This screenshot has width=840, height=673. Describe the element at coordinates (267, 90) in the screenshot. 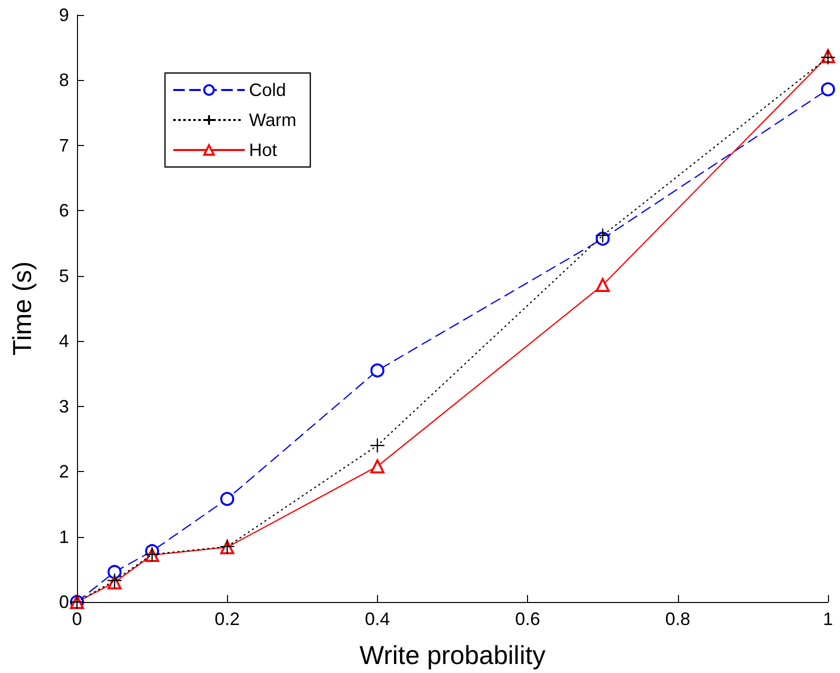

I see `legend-label: Cold` at that location.